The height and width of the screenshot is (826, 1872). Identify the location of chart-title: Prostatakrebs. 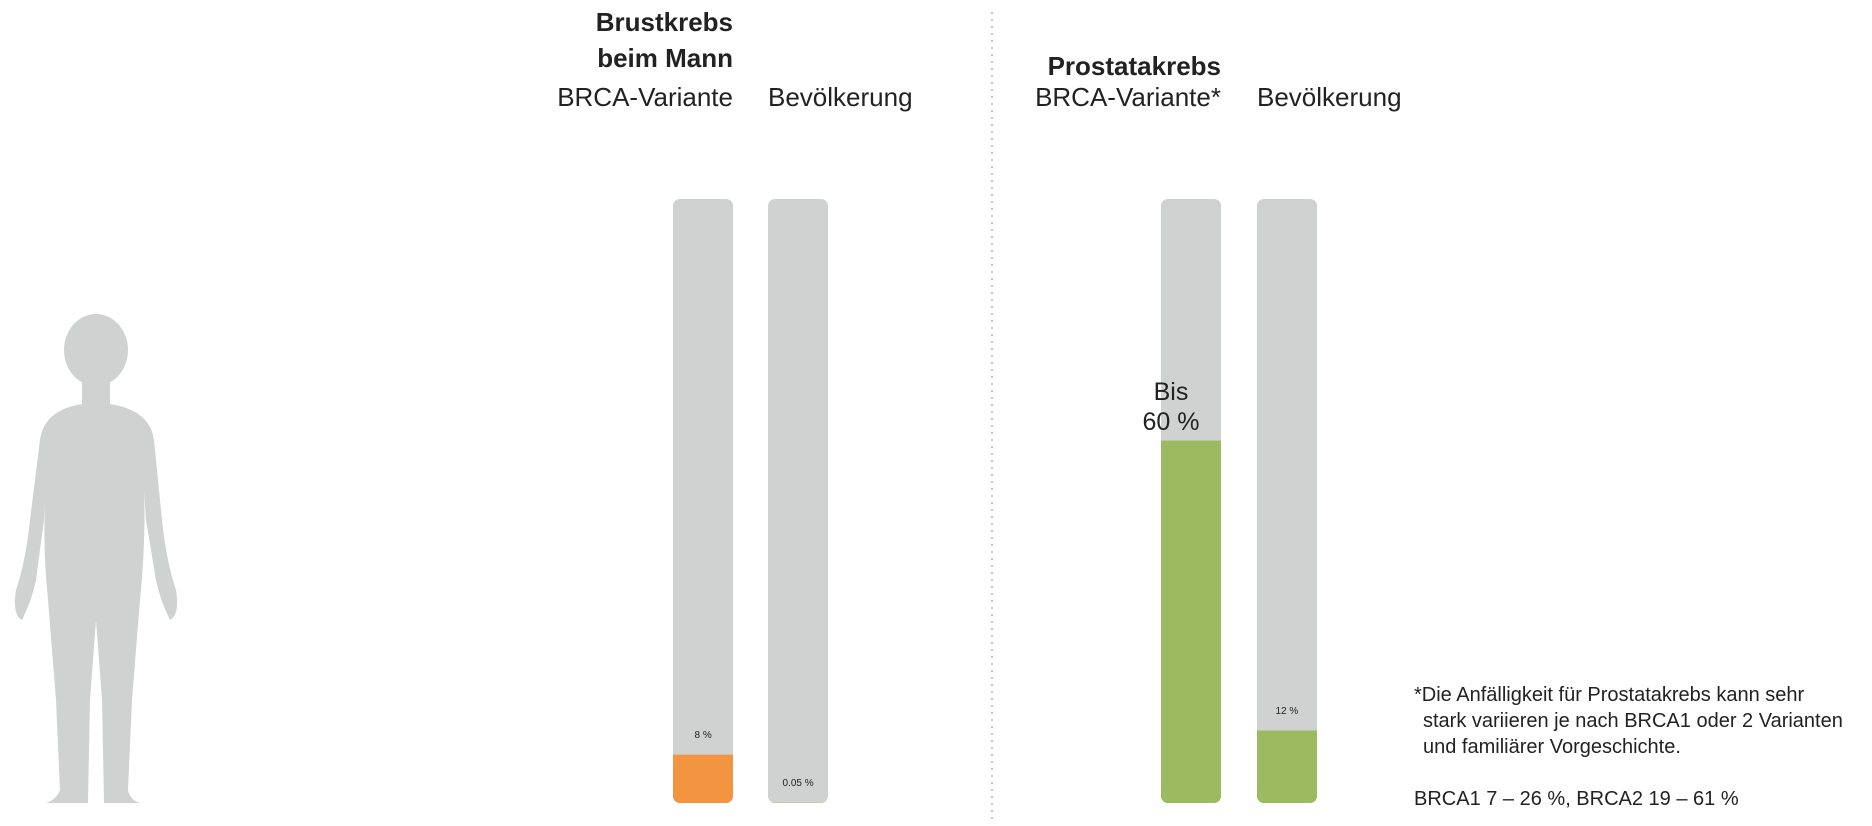
(1134, 66).